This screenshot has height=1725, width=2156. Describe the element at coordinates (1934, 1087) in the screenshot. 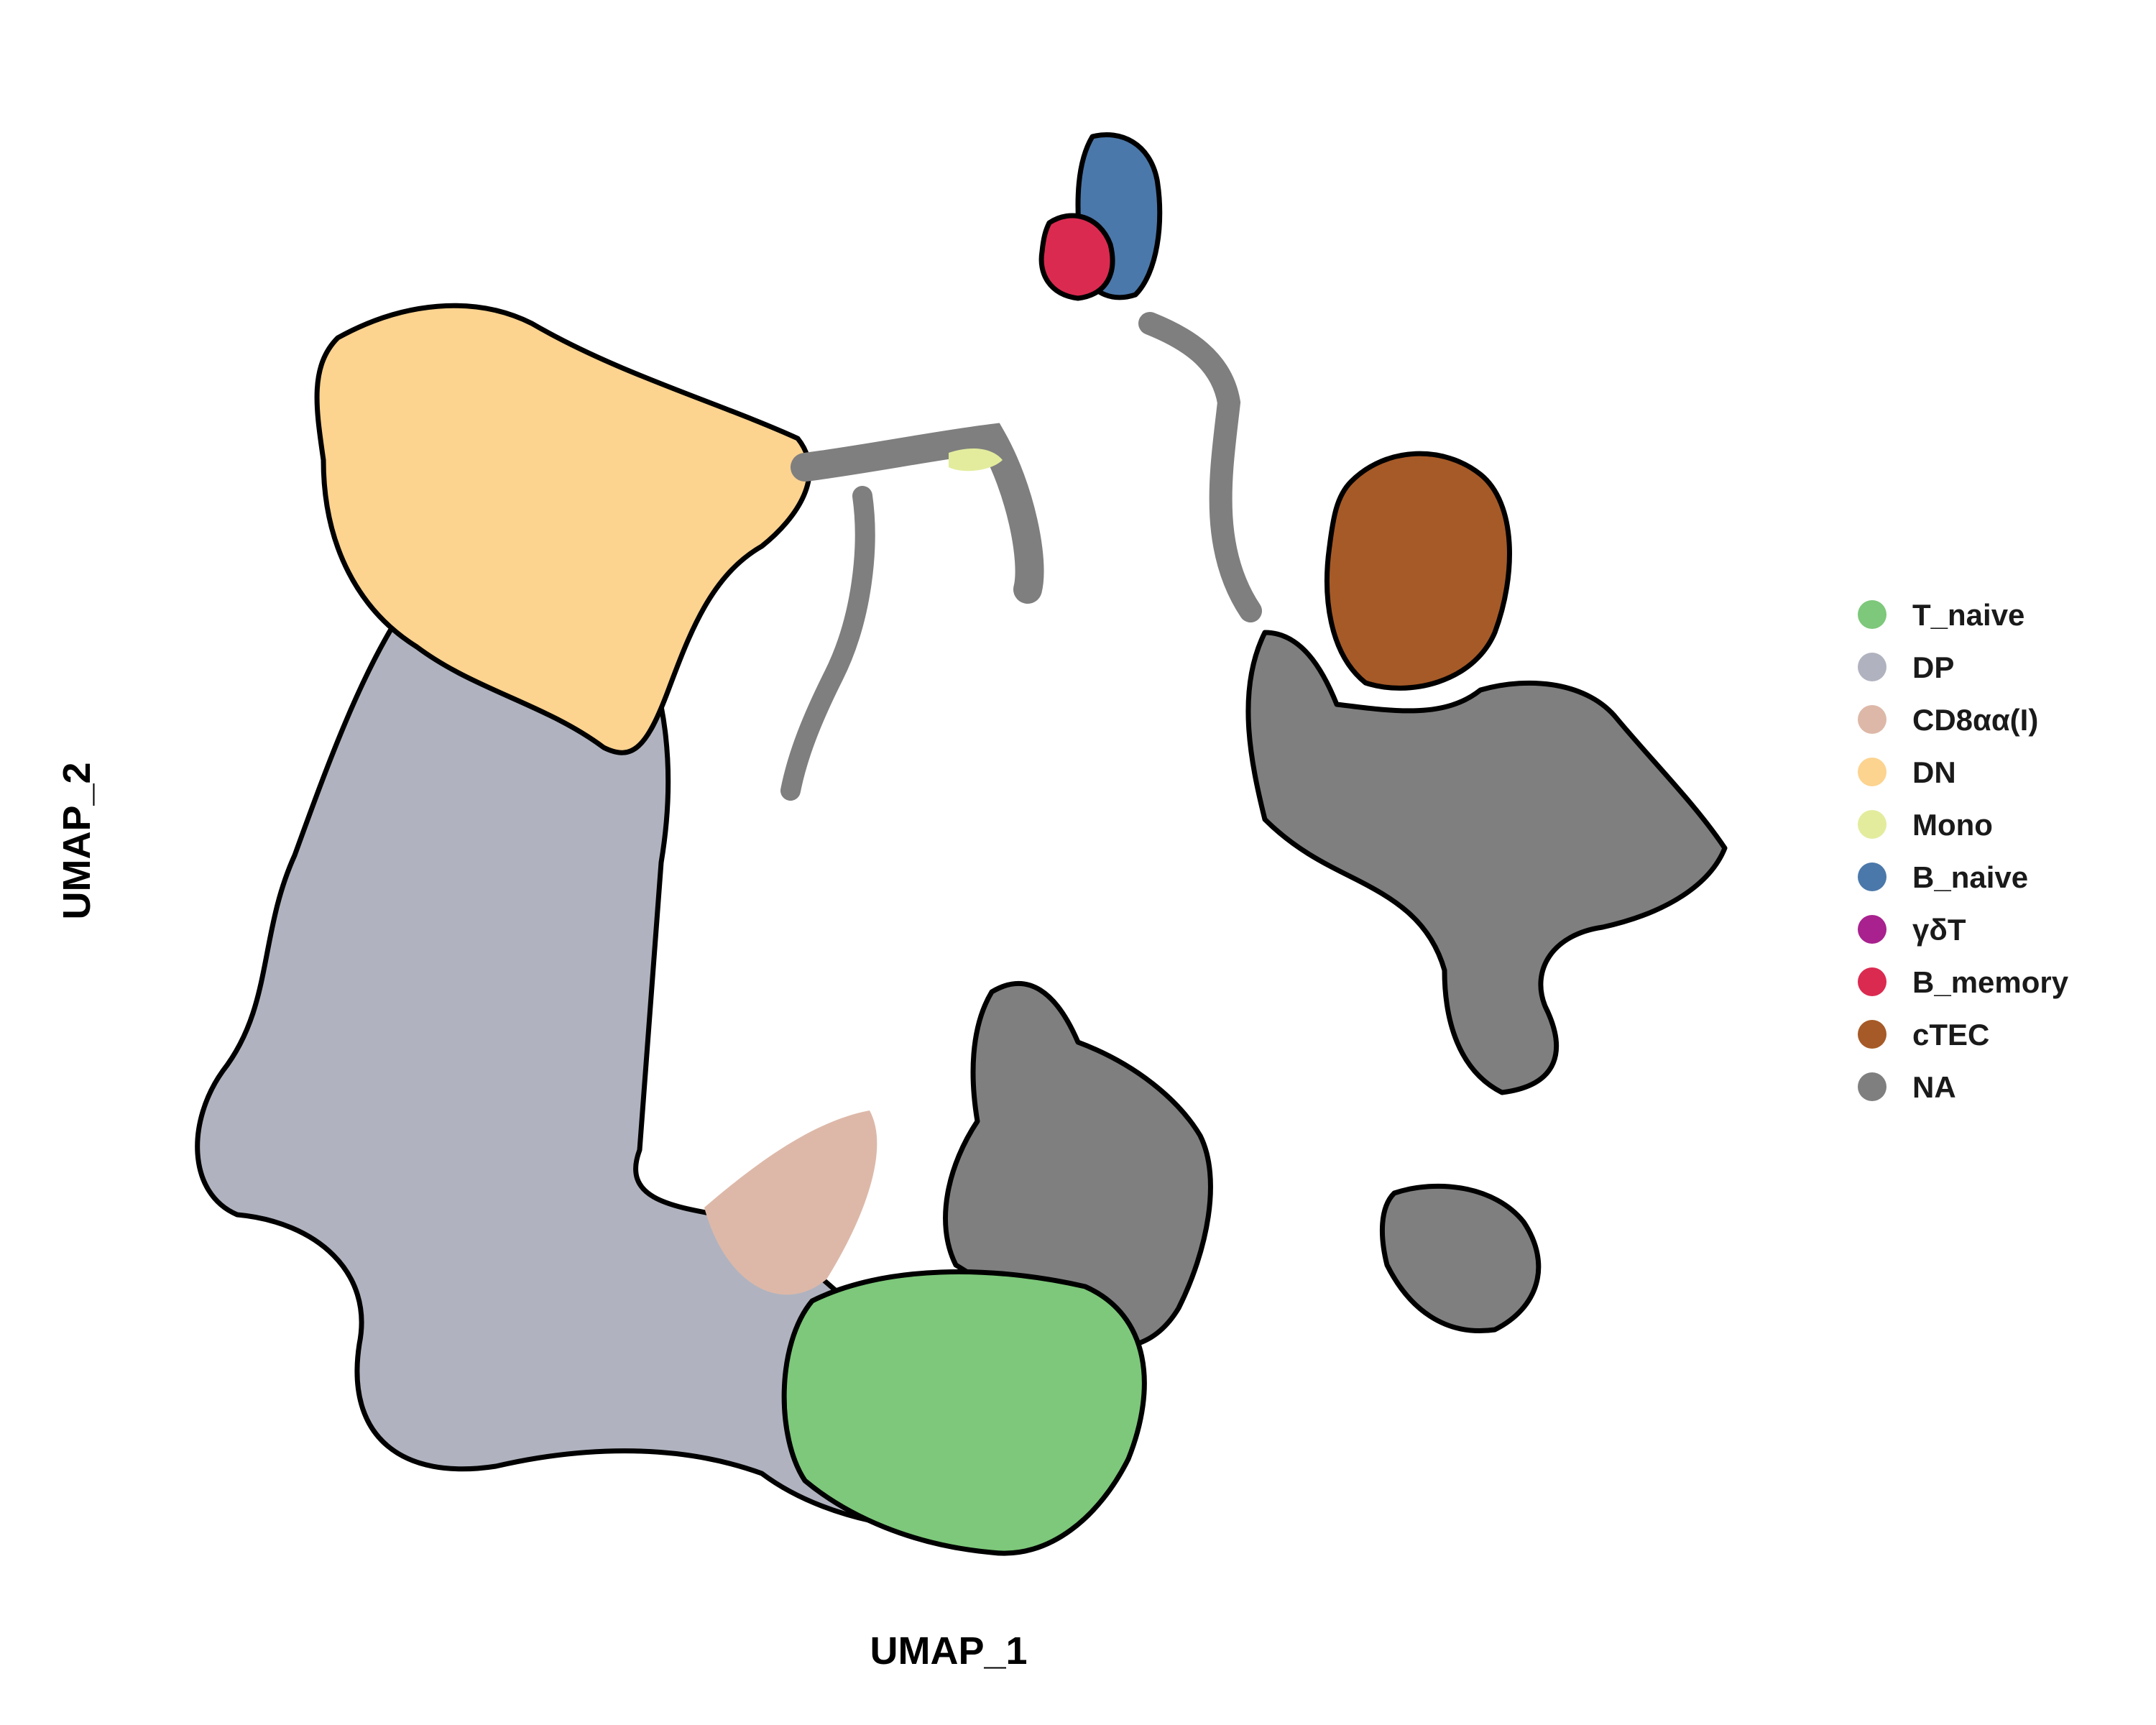

I see `legend-label-9: NA` at that location.